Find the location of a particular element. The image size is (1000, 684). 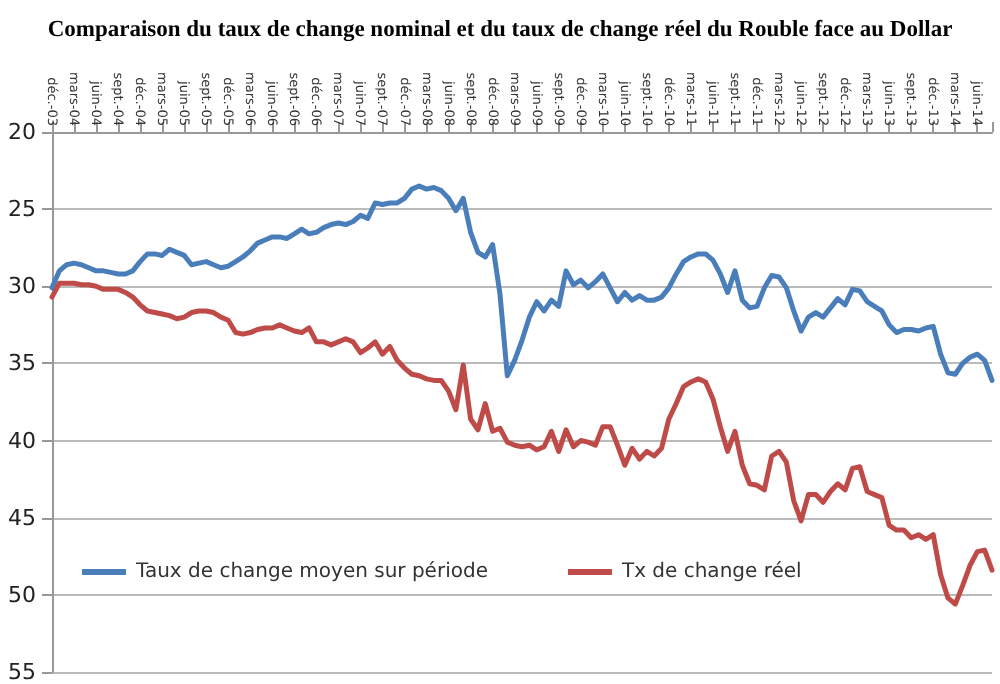

legend-label: Tx de change réel is located at coordinates (710, 572).